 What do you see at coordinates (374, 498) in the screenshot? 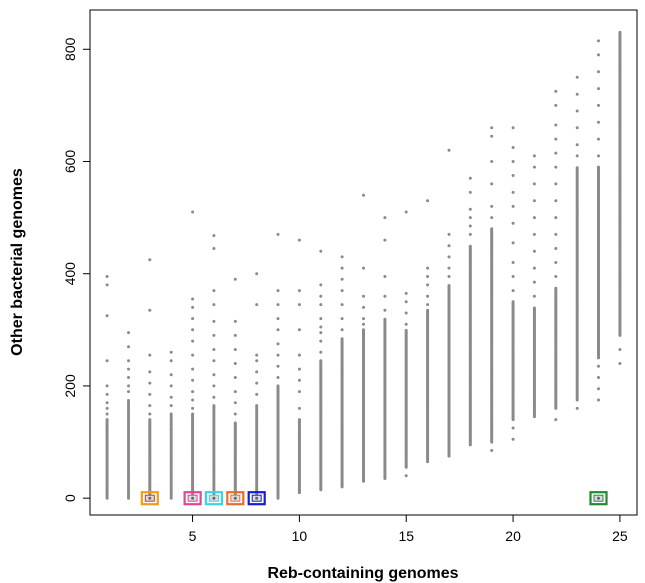
I see `highlights-layer` at bounding box center [374, 498].